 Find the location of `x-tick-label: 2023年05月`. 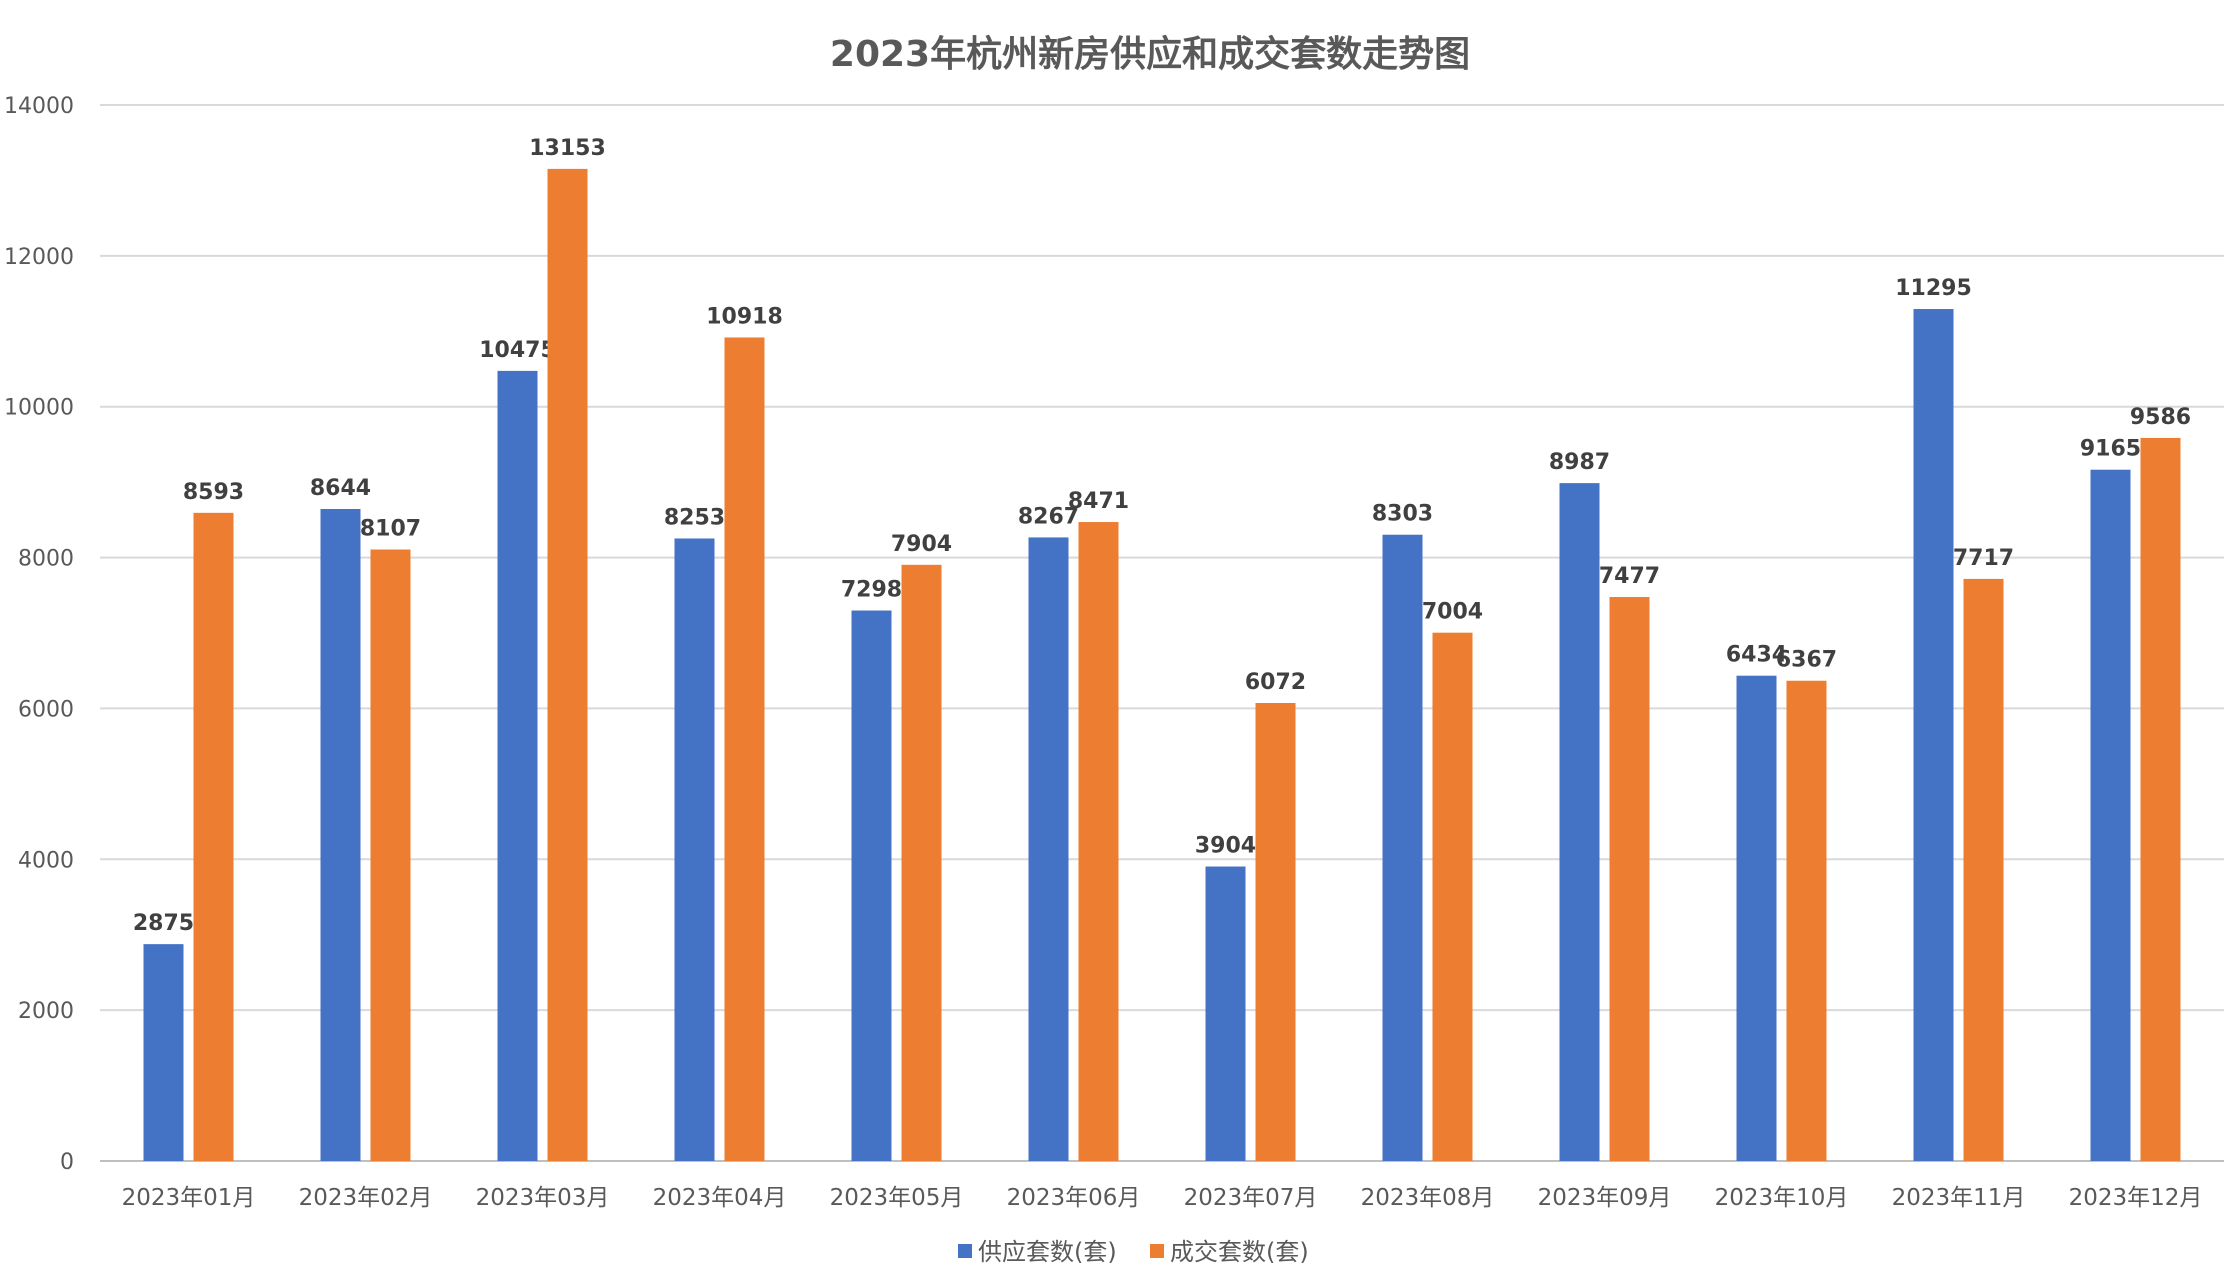

x-tick-label: 2023年05月 is located at coordinates (897, 1198).